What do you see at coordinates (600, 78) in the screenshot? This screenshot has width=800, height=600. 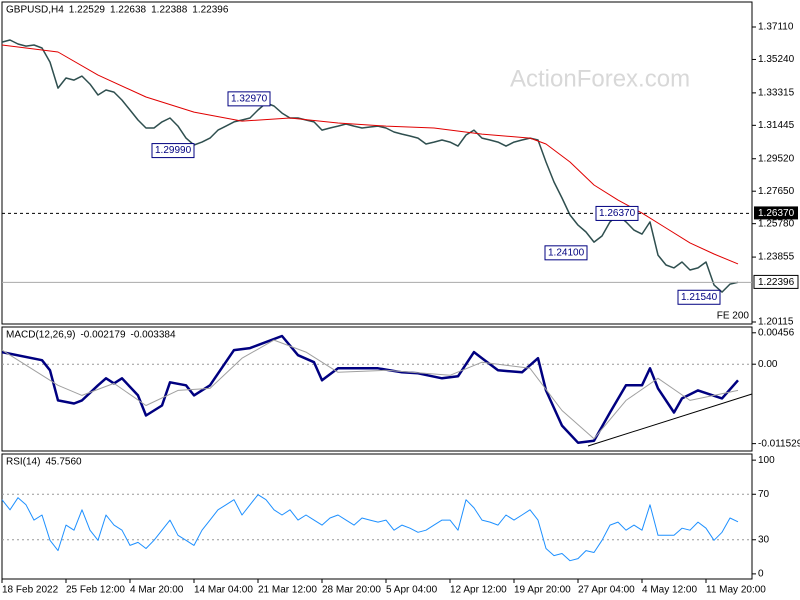 I see `watermark: ActionForex.com` at bounding box center [600, 78].